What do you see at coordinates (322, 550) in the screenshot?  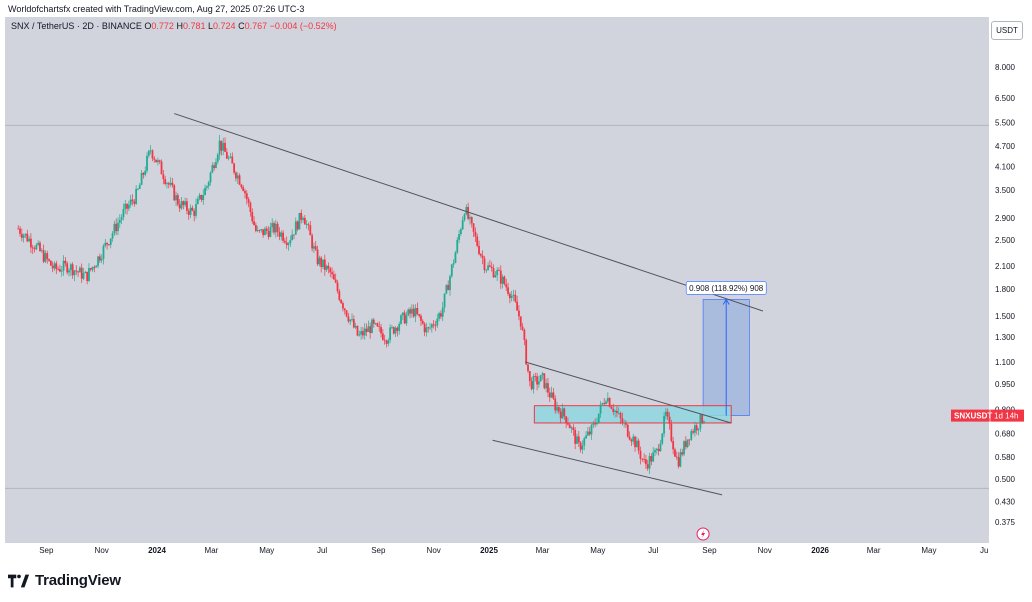 I see `time-tick-label: Jul` at bounding box center [322, 550].